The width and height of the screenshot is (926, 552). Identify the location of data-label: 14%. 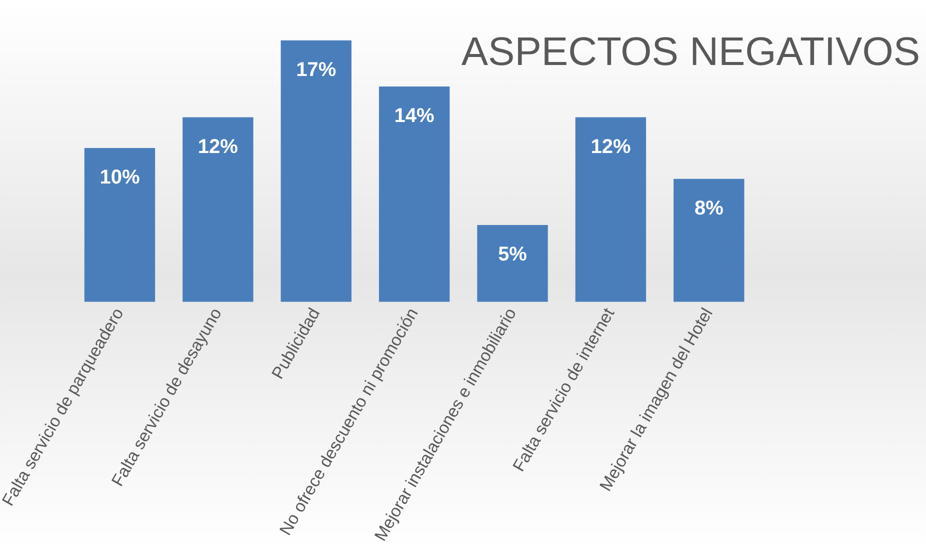
(414, 116).